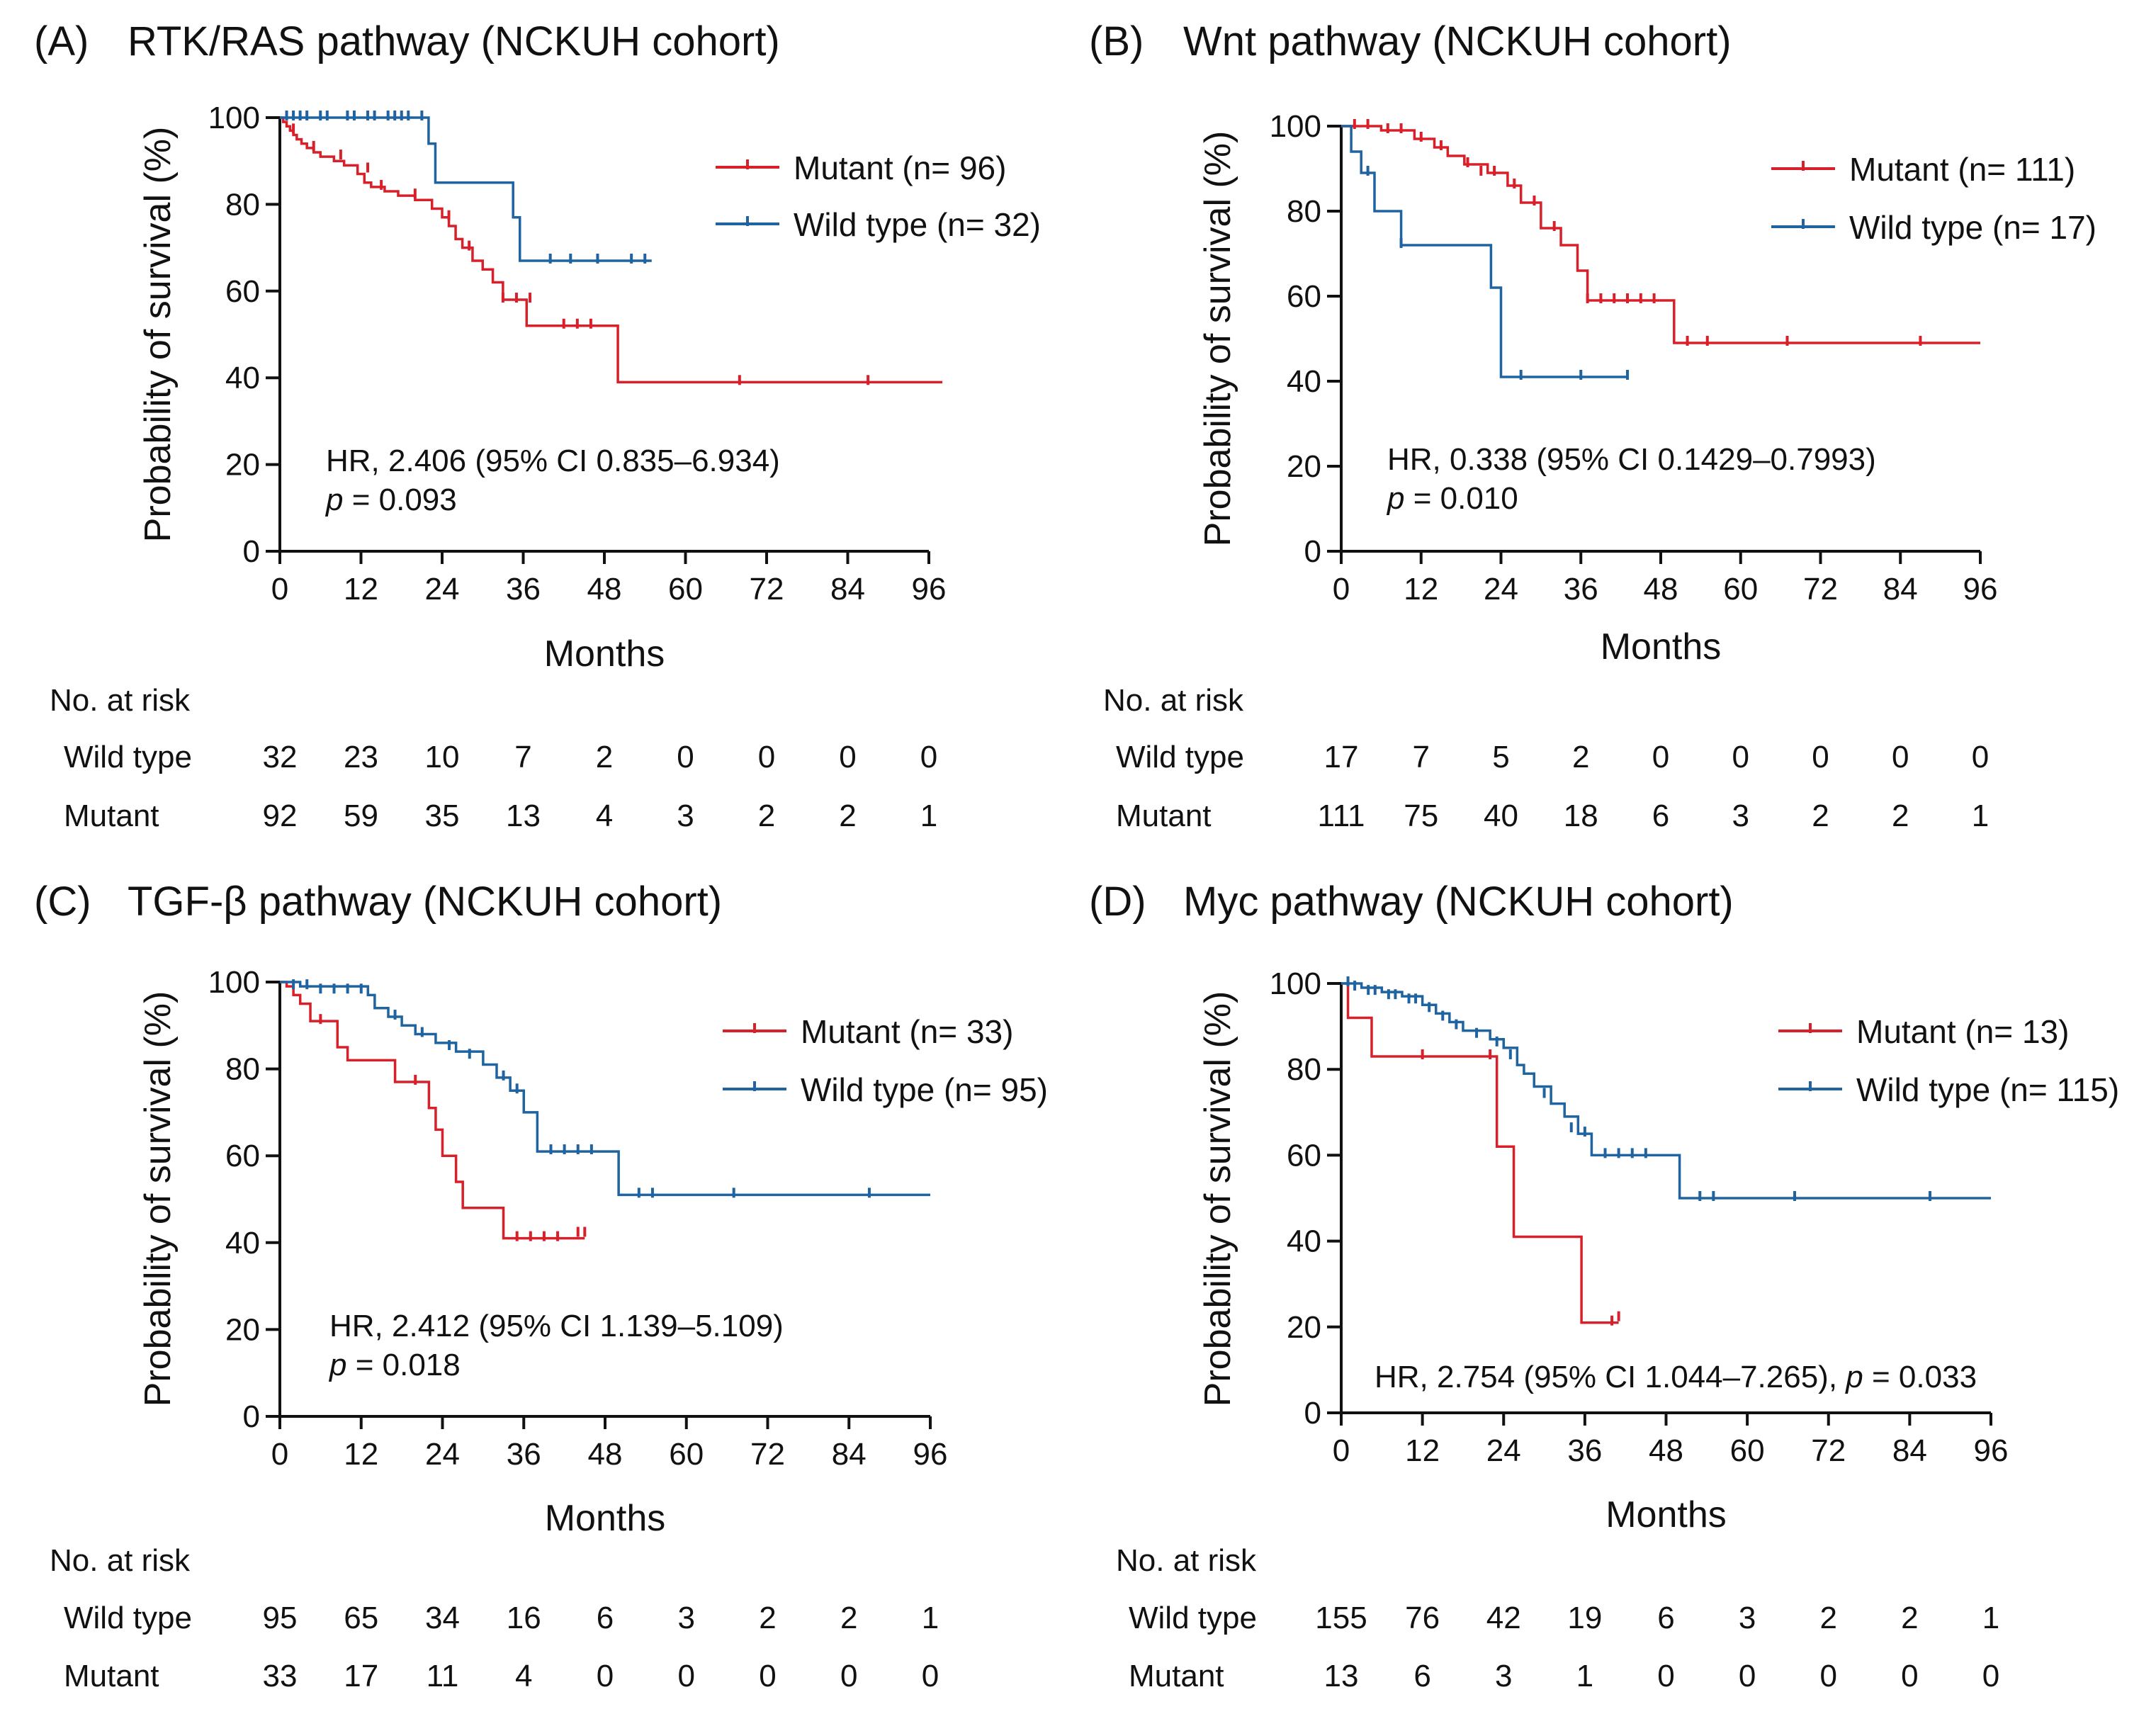  I want to click on risk-count: 32, so click(280, 757).